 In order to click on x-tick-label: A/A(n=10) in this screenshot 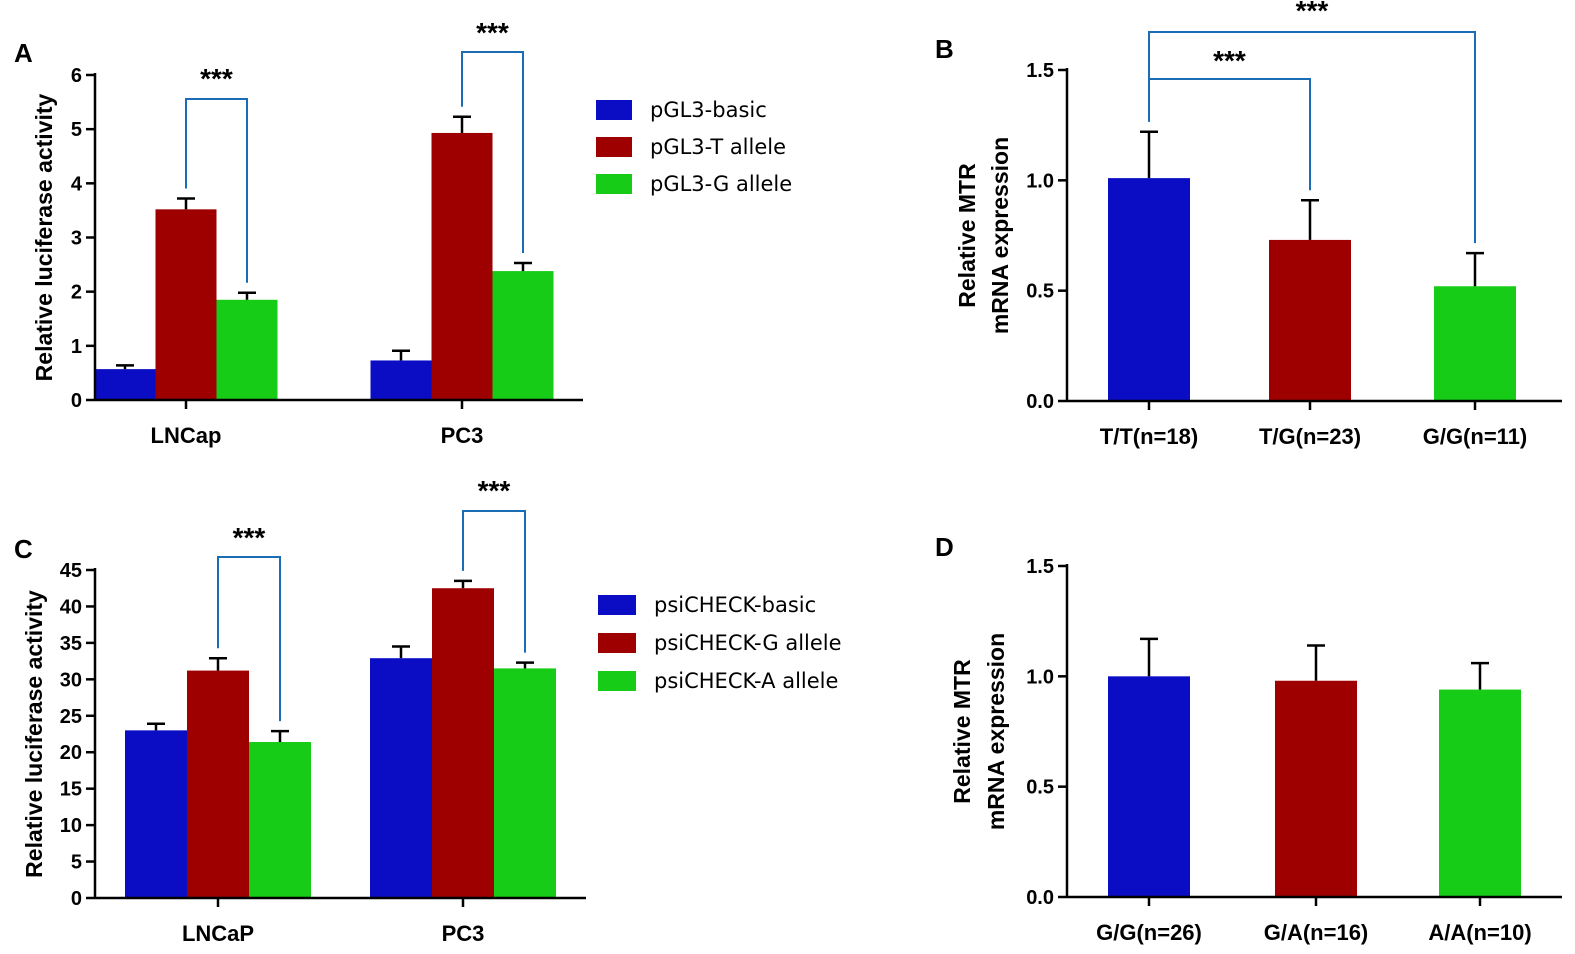, I will do `click(1479, 932)`.